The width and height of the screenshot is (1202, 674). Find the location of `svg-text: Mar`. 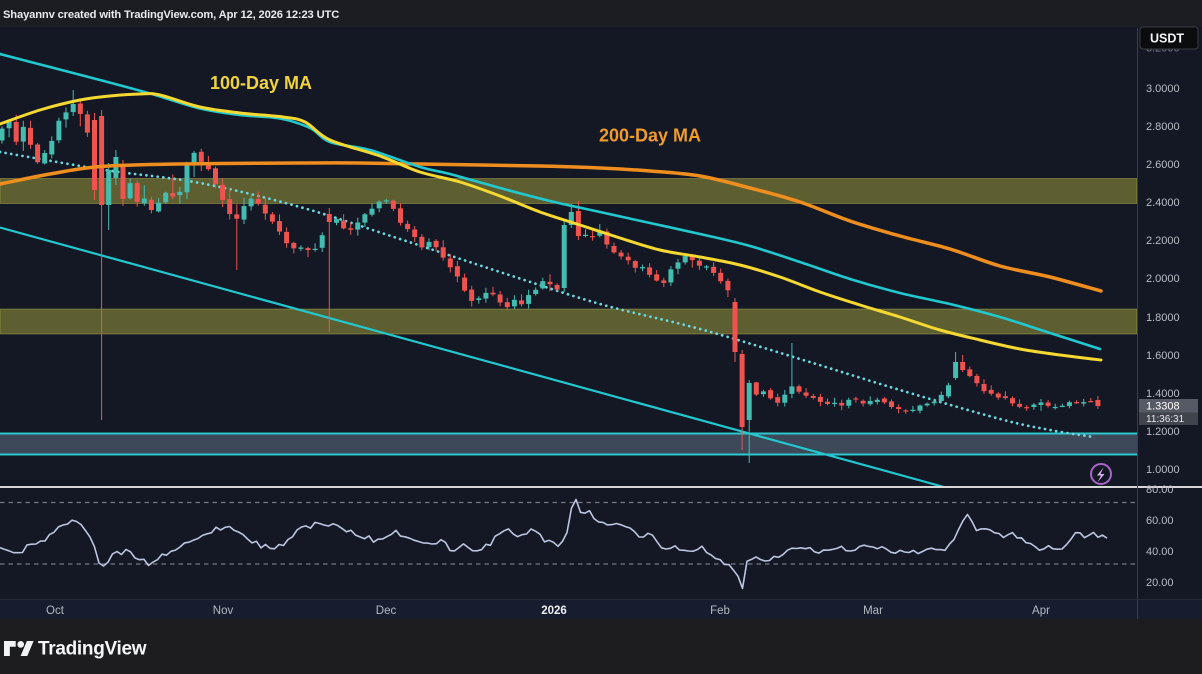

svg-text: Mar is located at coordinates (873, 611).